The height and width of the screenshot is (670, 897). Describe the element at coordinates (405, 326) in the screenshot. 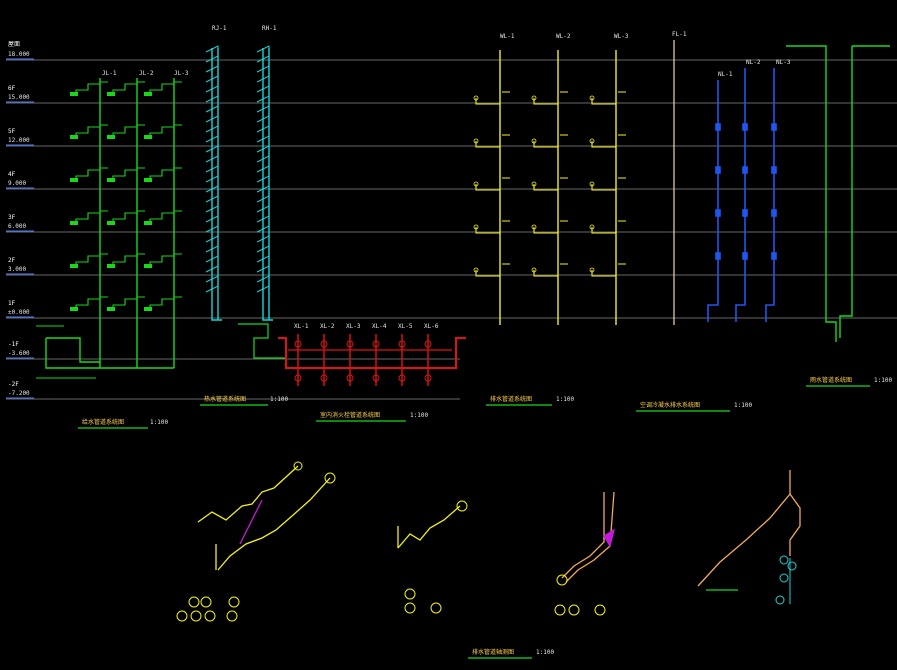

I see `riser-tag-xl5: XL-5` at that location.